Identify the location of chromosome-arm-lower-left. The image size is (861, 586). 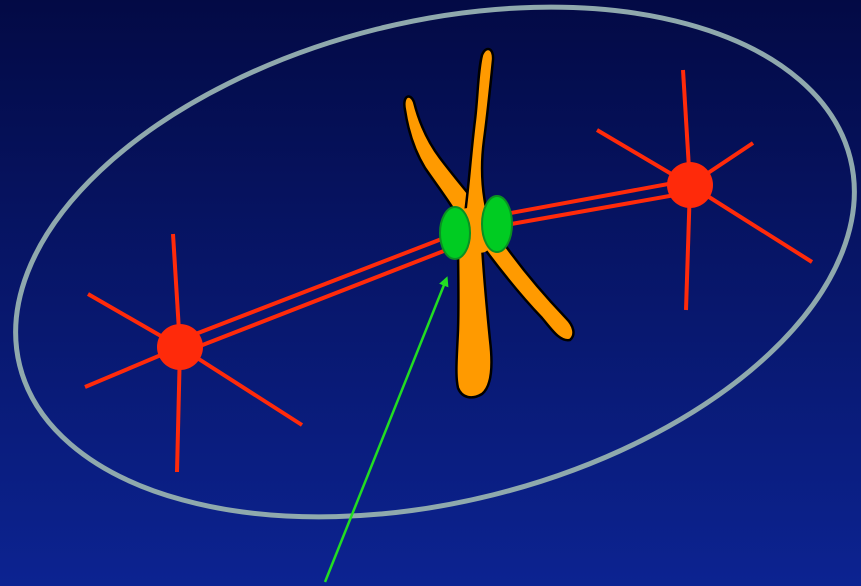
(474, 317).